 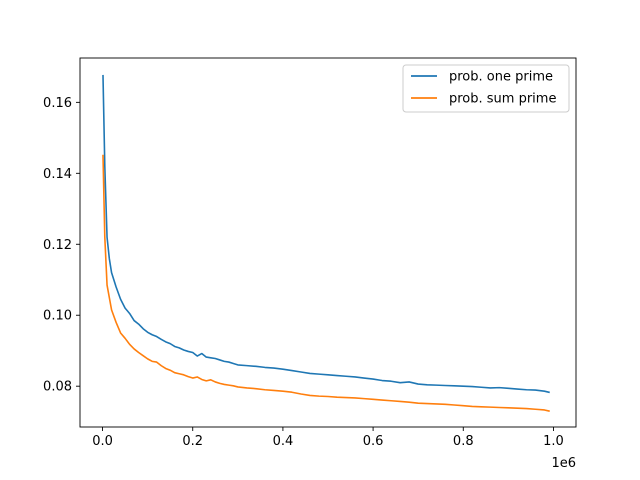 I want to click on legend-box, so click(x=486, y=88).